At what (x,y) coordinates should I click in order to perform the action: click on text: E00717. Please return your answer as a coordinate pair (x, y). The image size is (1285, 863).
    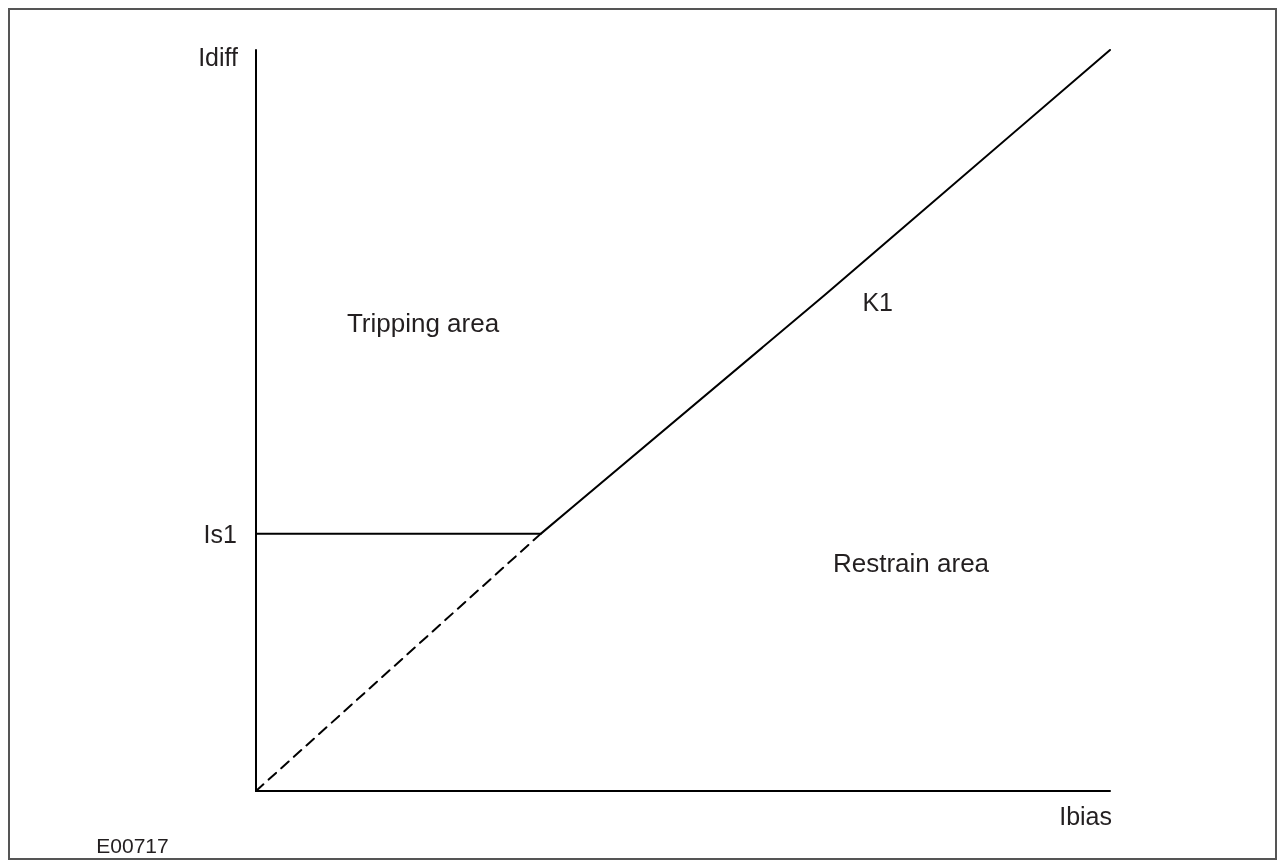
    Looking at the image, I should click on (132, 846).